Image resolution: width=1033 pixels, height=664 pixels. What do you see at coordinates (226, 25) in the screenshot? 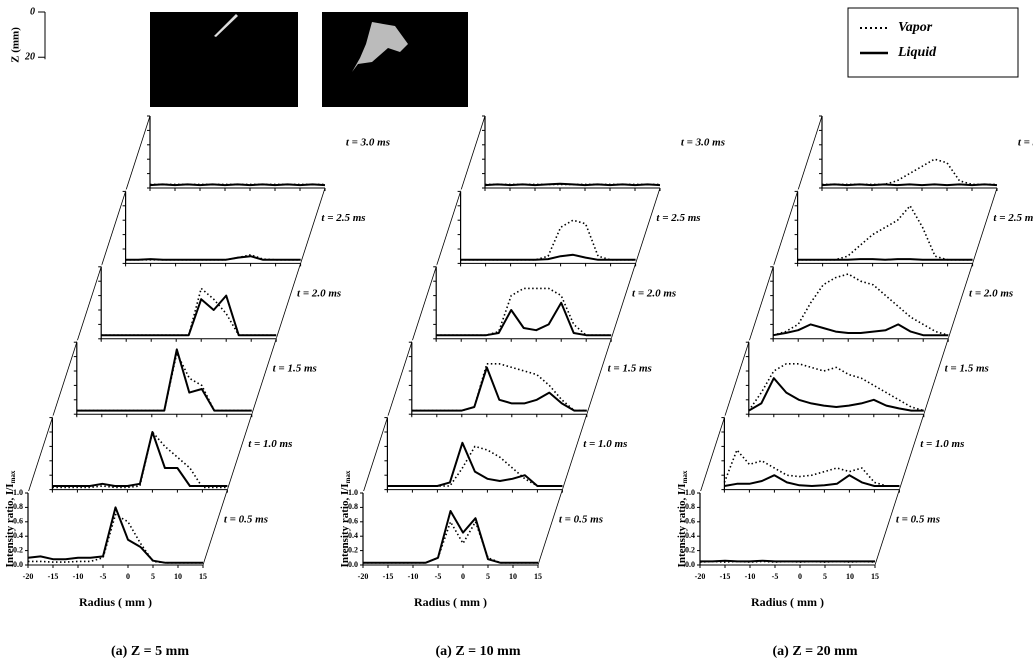
I see `spray-jet` at bounding box center [226, 25].